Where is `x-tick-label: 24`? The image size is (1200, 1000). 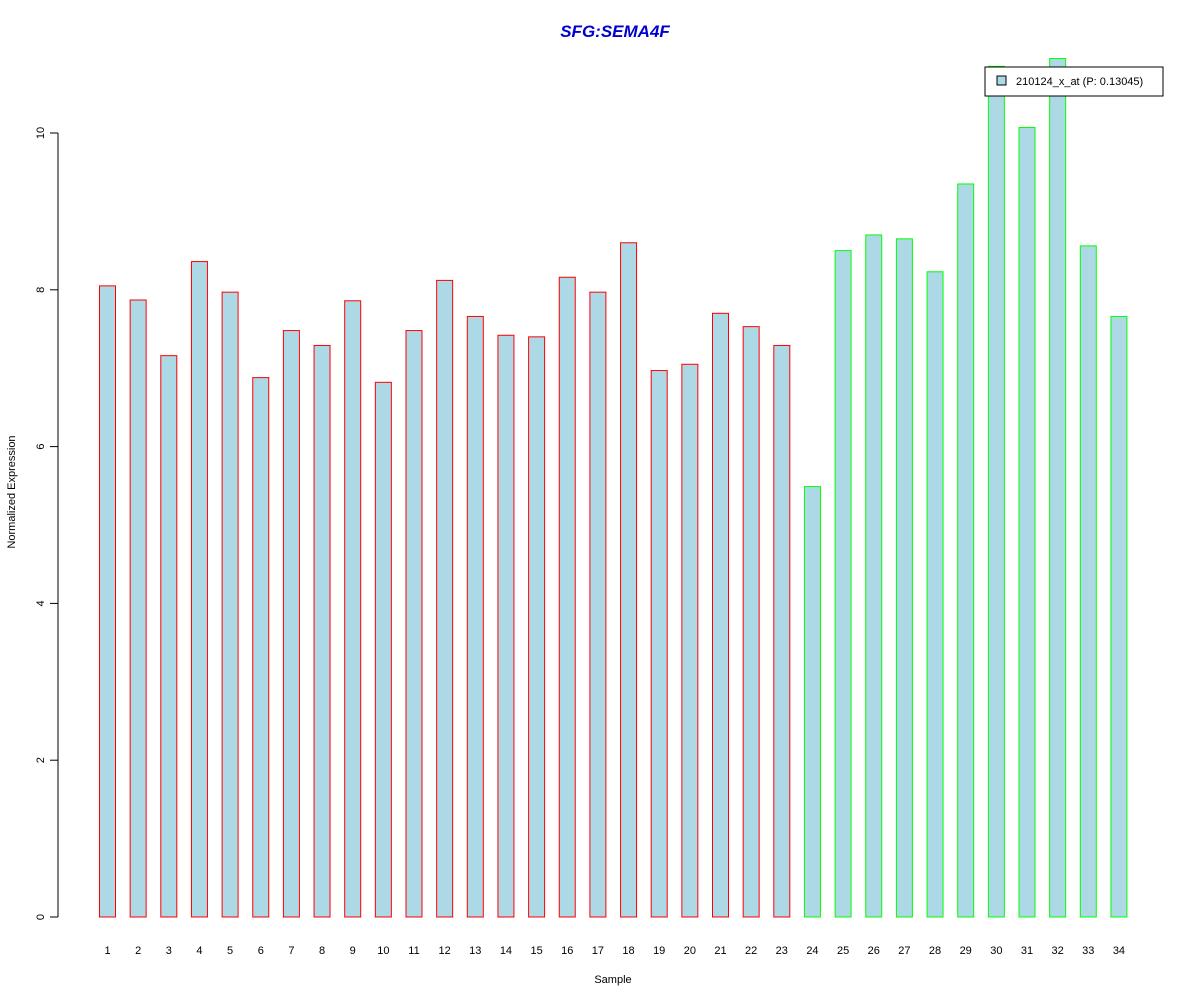
x-tick-label: 24 is located at coordinates (812, 951).